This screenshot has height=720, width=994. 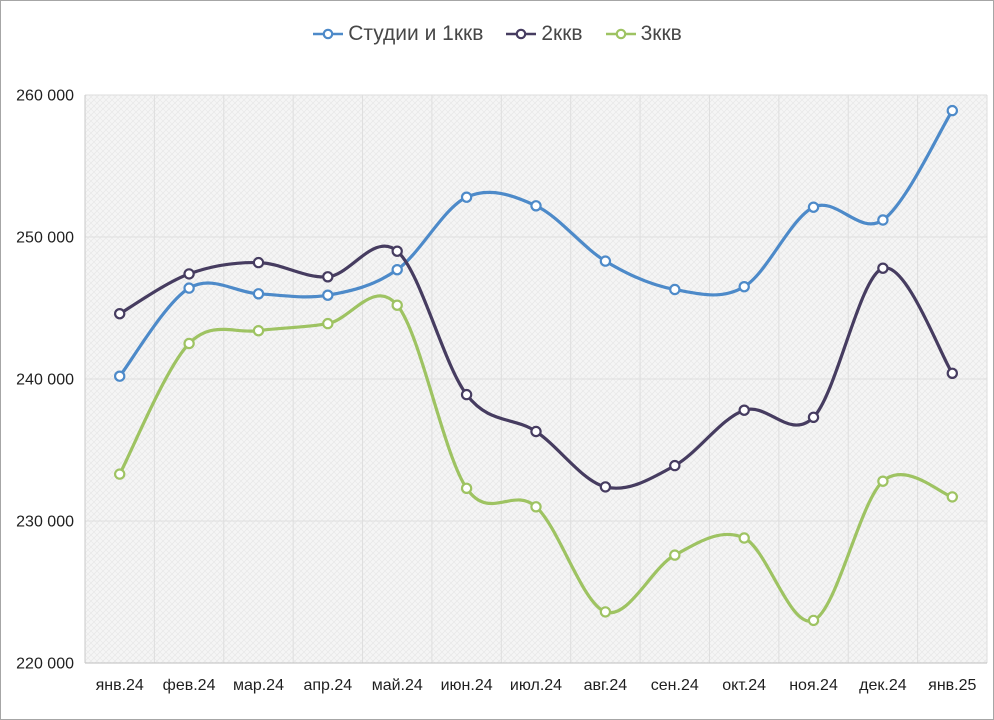 I want to click on x-tick-label: май.24, so click(x=397, y=685).